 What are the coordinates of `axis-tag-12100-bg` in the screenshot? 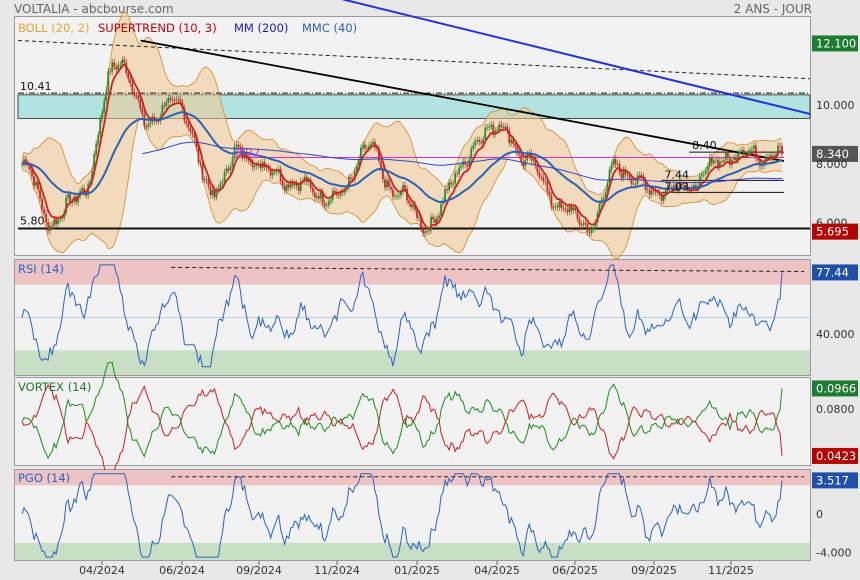 It's located at (835, 43).